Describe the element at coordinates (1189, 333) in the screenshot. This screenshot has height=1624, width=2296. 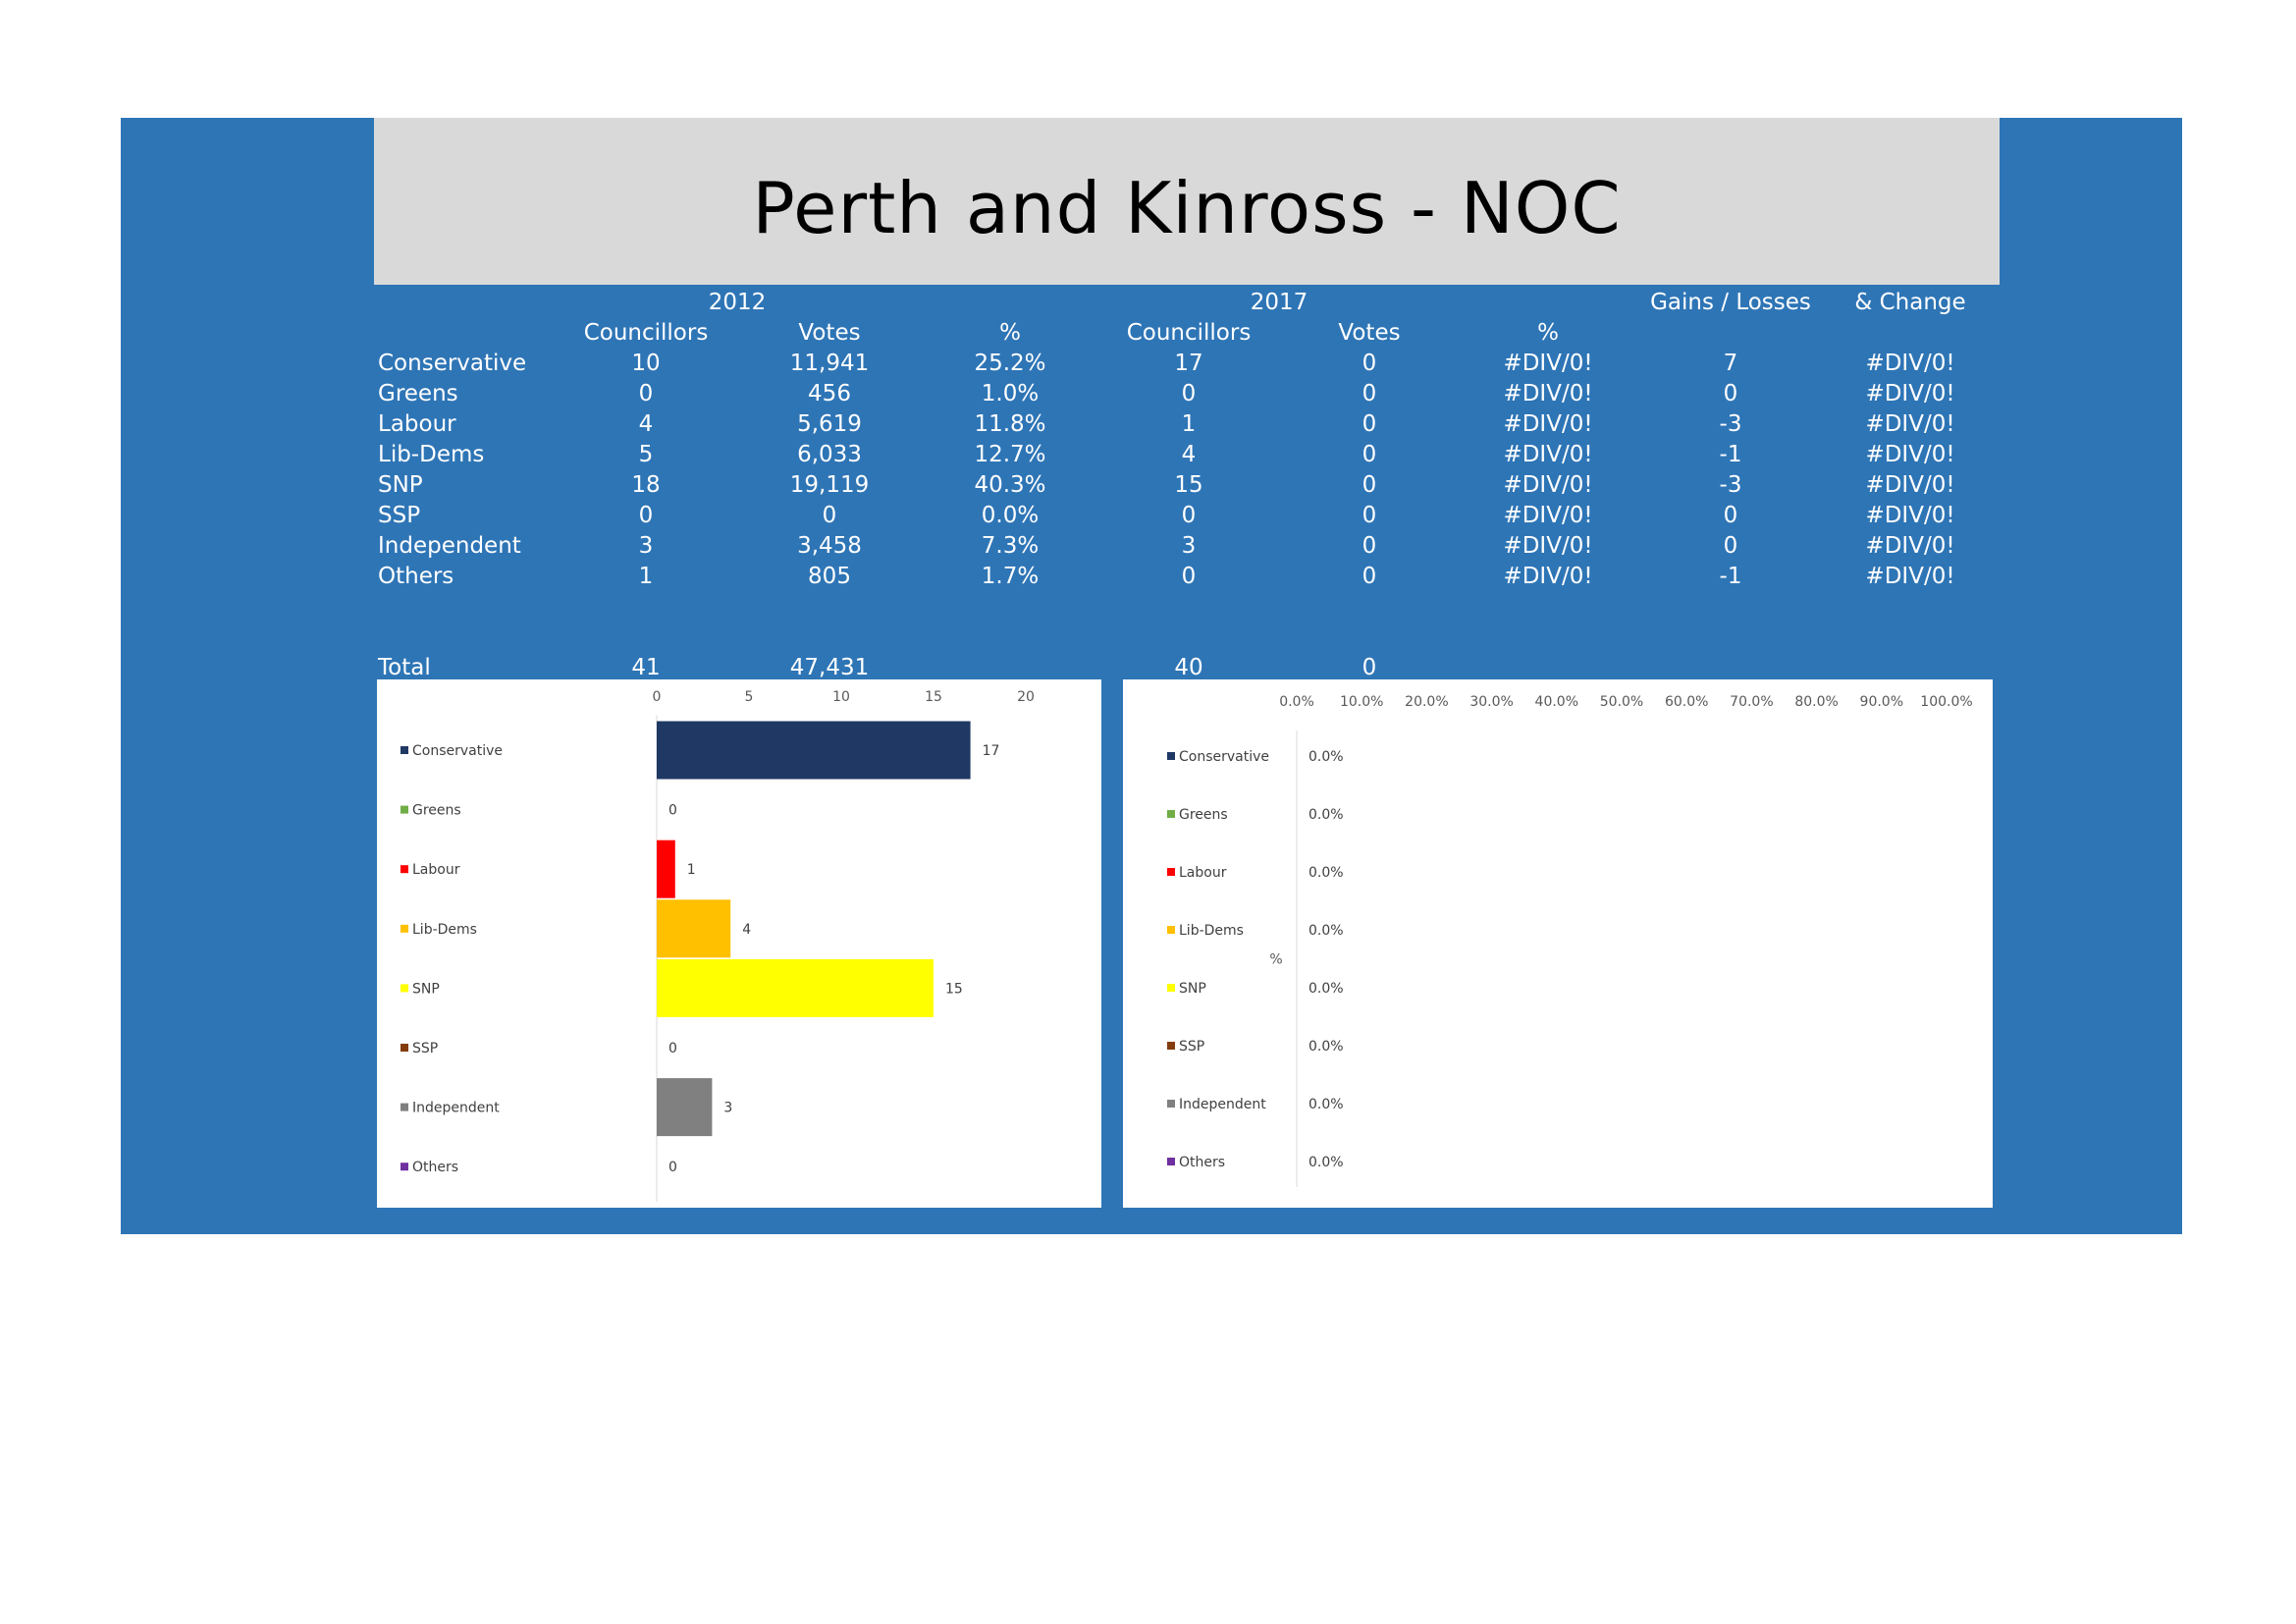
I see `header-councillors-2017: Councillors` at that location.